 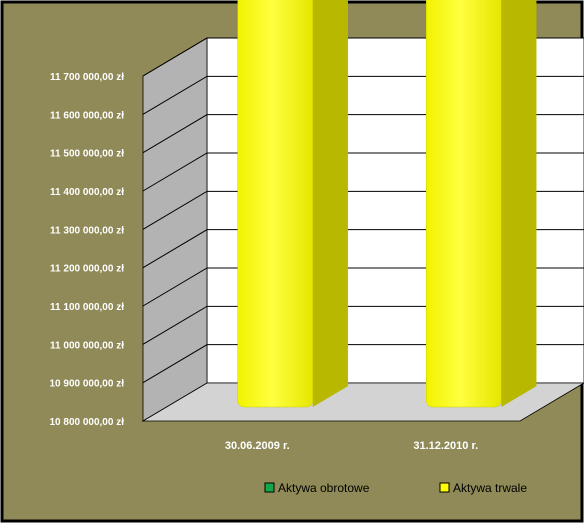 What do you see at coordinates (490, 488) in the screenshot?
I see `legend-label: Aktywa trwale` at bounding box center [490, 488].